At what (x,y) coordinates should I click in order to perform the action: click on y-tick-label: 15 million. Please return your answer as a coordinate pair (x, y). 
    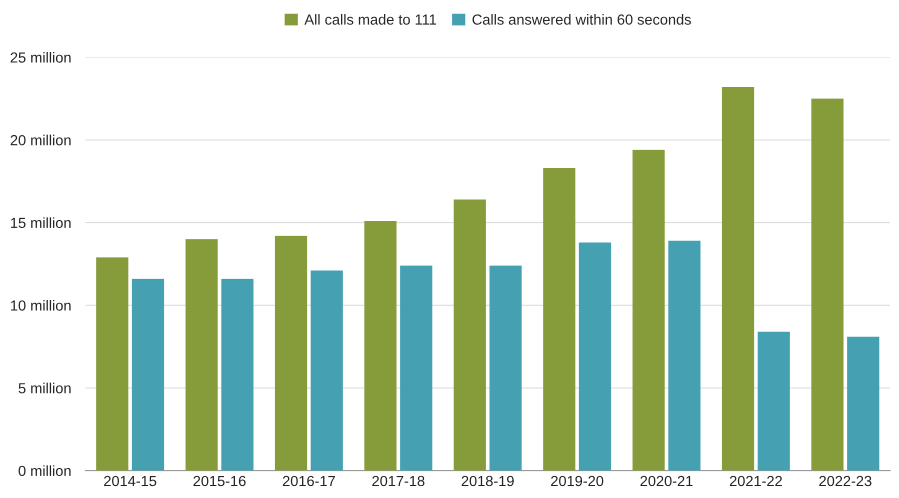
    Looking at the image, I should click on (41, 222).